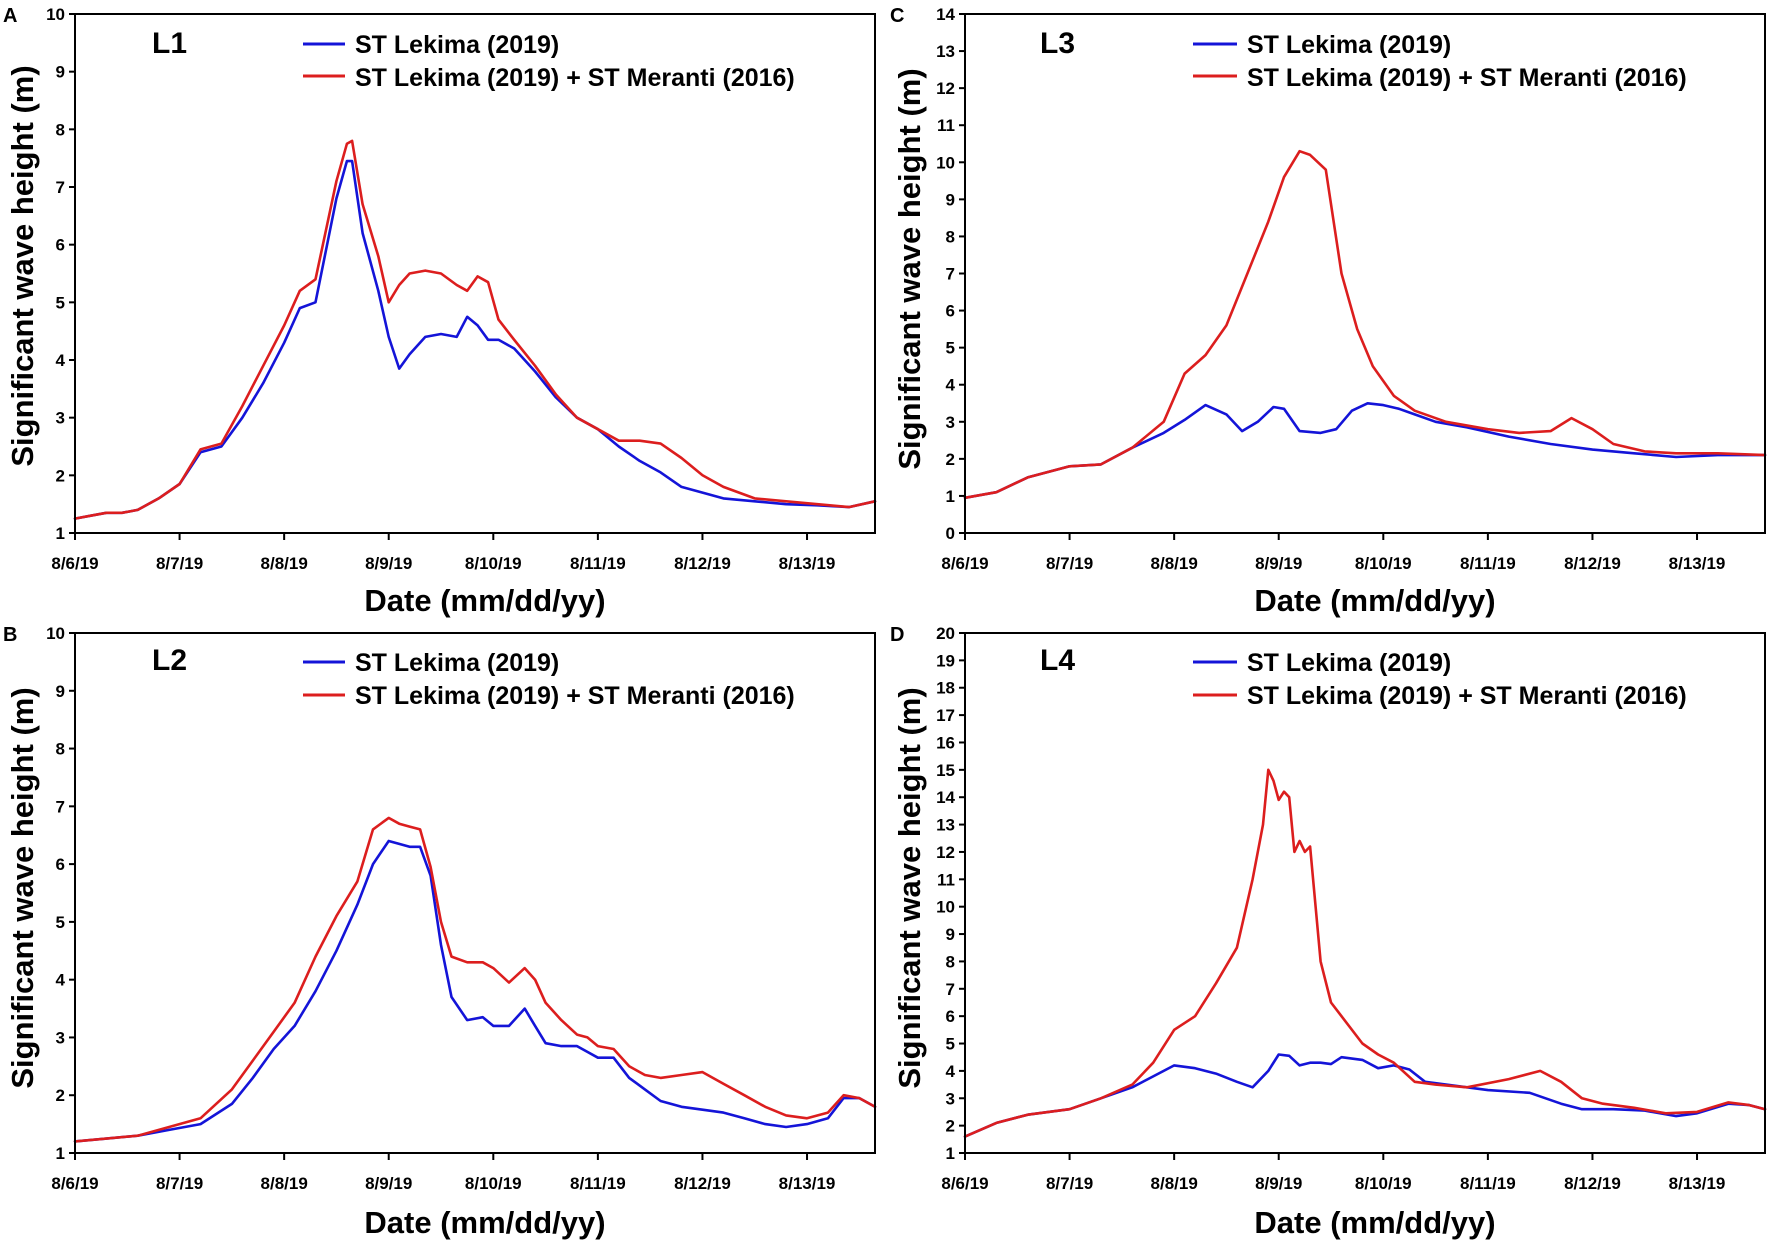 This screenshot has height=1244, width=1772. I want to click on y-tick-label: 14, so click(945, 797).